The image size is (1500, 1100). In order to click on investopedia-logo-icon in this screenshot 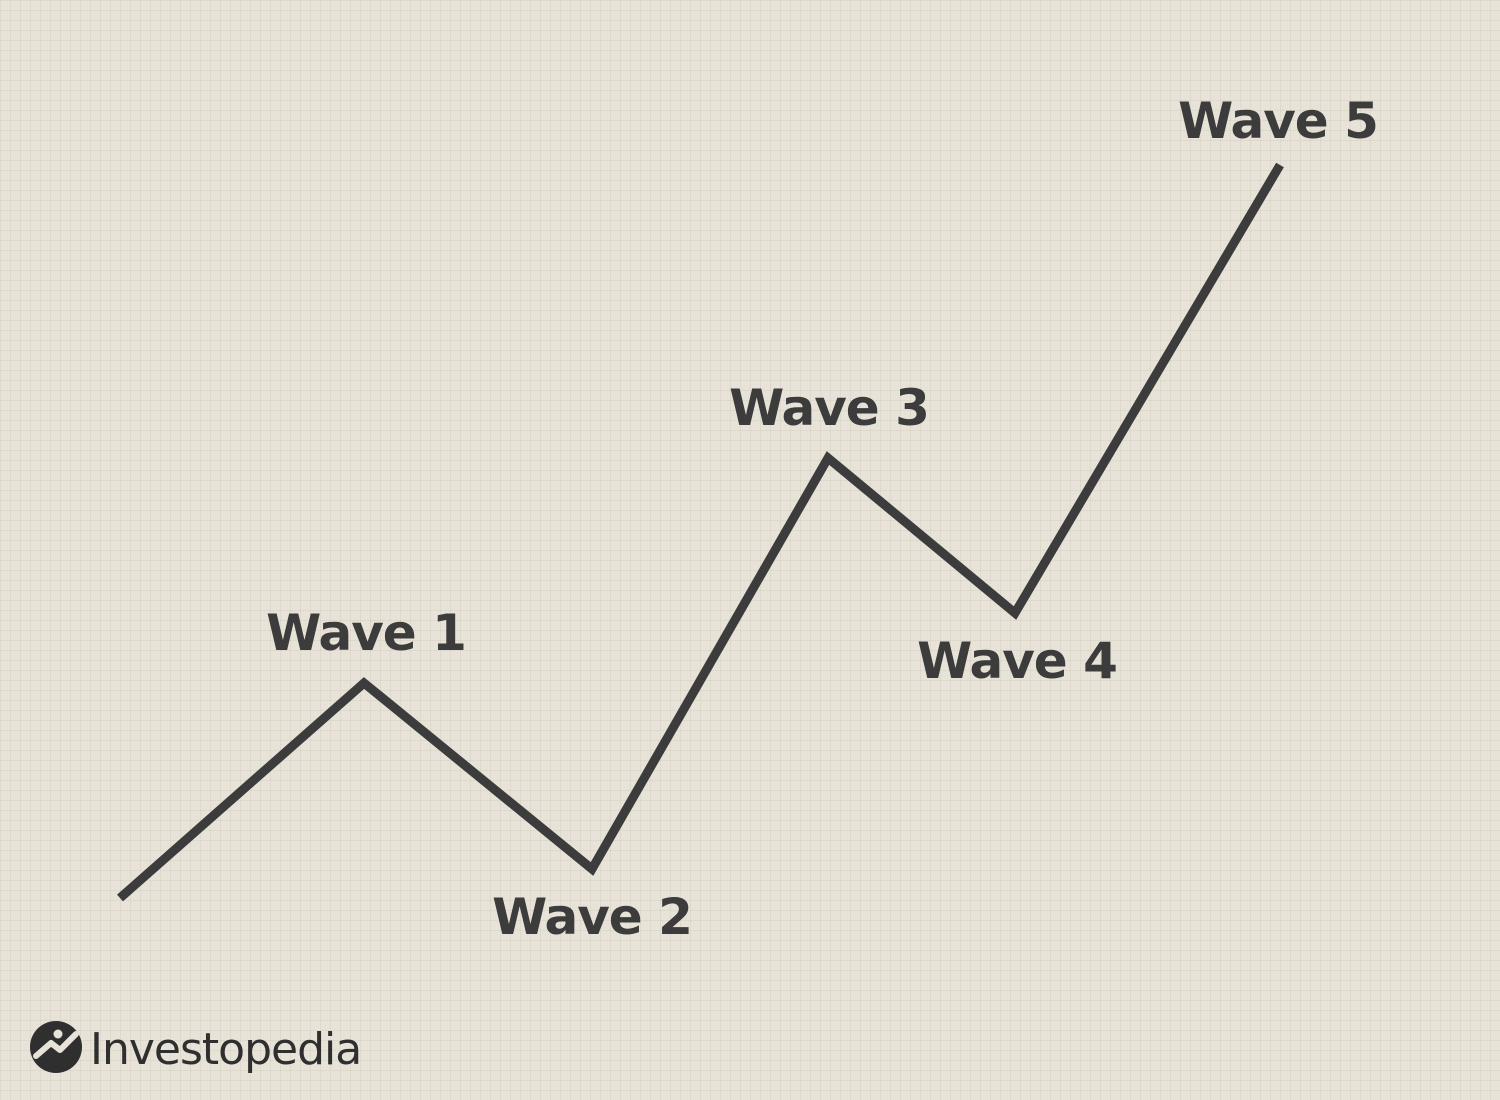, I will do `click(56, 1047)`.